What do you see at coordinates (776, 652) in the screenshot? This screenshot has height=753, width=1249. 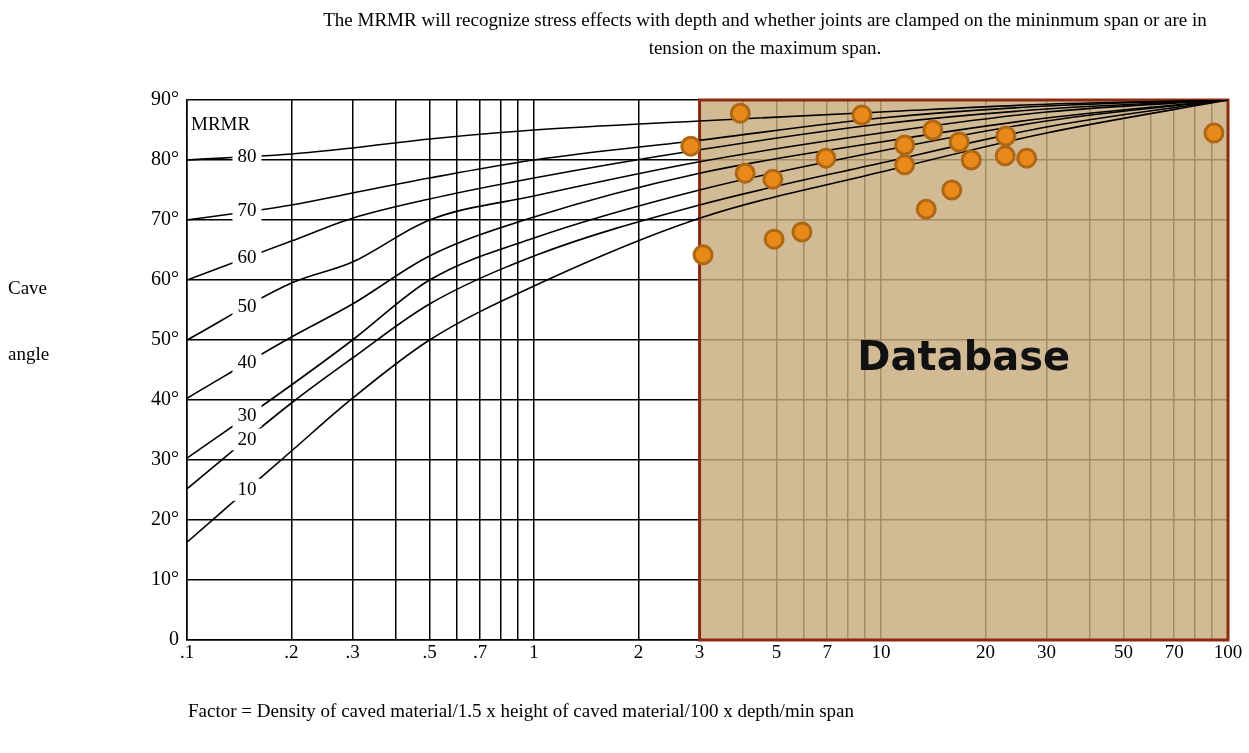 I see `x-tick-label: 5` at bounding box center [776, 652].